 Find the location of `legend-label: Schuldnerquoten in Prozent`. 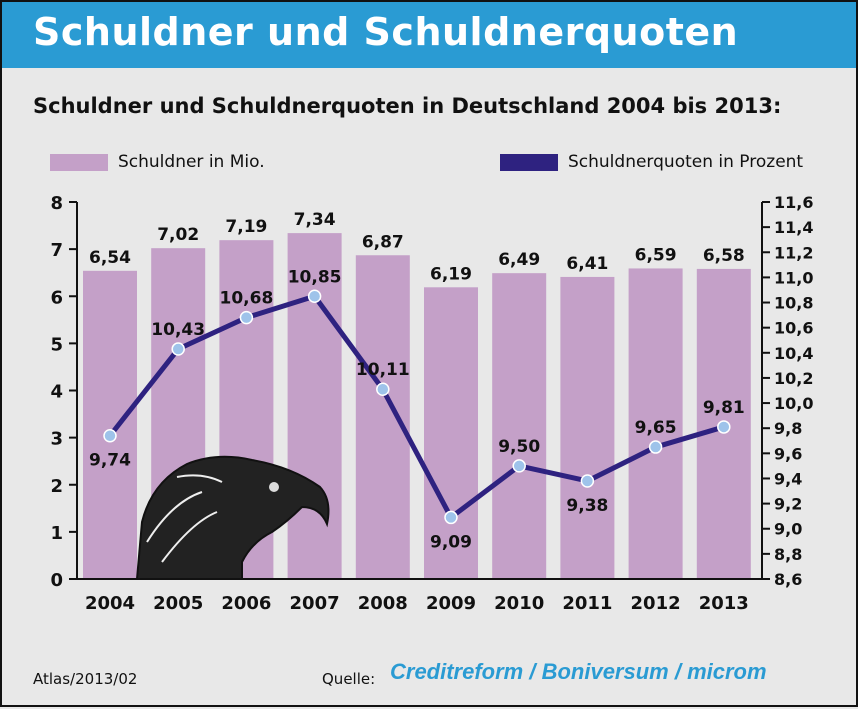

legend-label: Schuldnerquoten in Prozent is located at coordinates (686, 162).